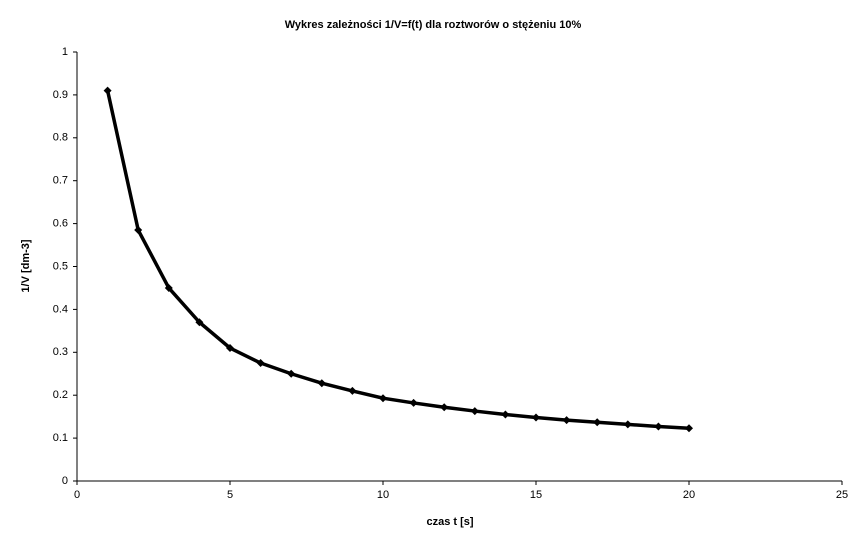 This screenshot has height=548, width=866. I want to click on x-tick-label: 15, so click(536, 495).